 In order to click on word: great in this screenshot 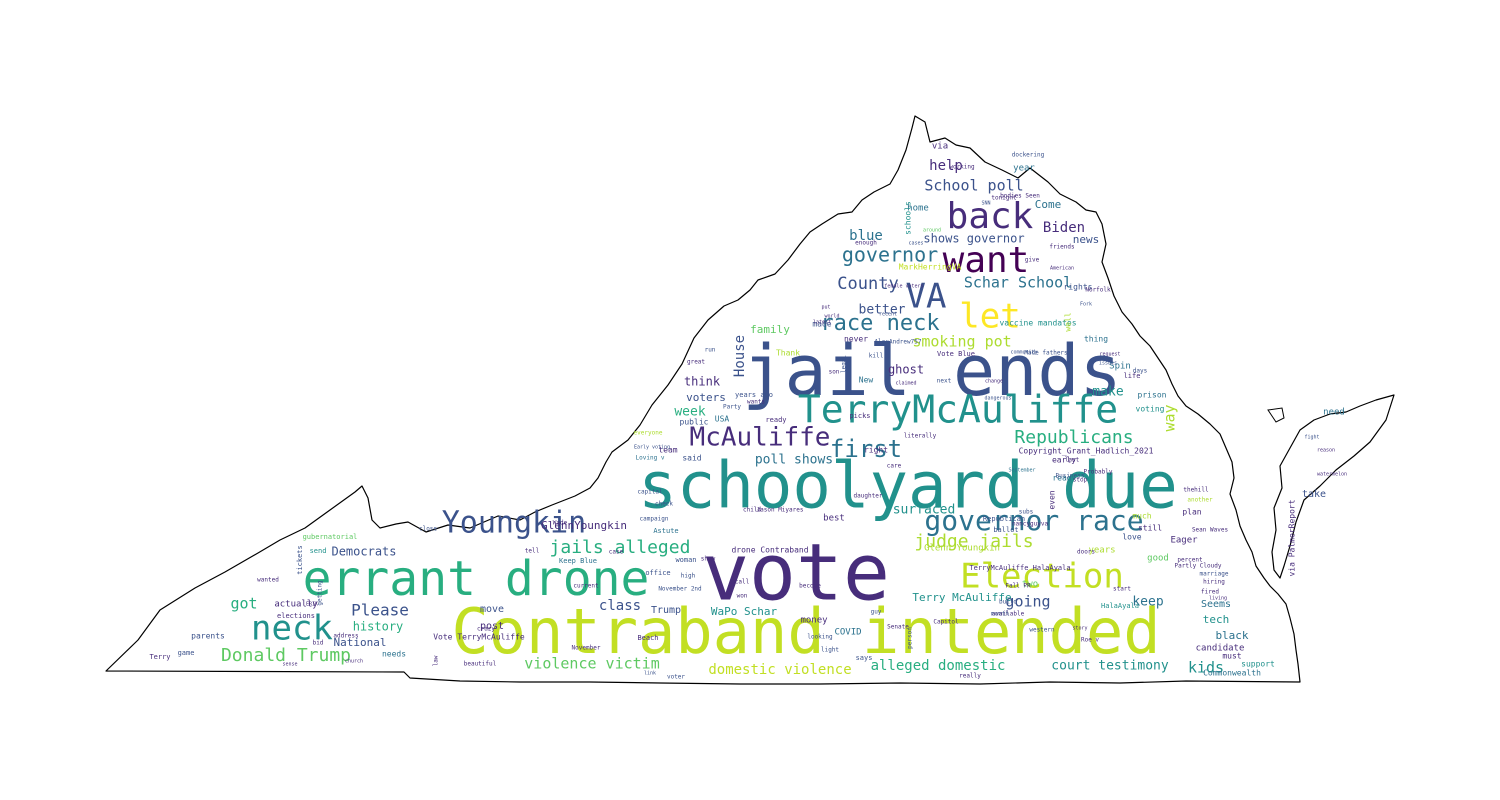, I will do `click(696, 362)`.